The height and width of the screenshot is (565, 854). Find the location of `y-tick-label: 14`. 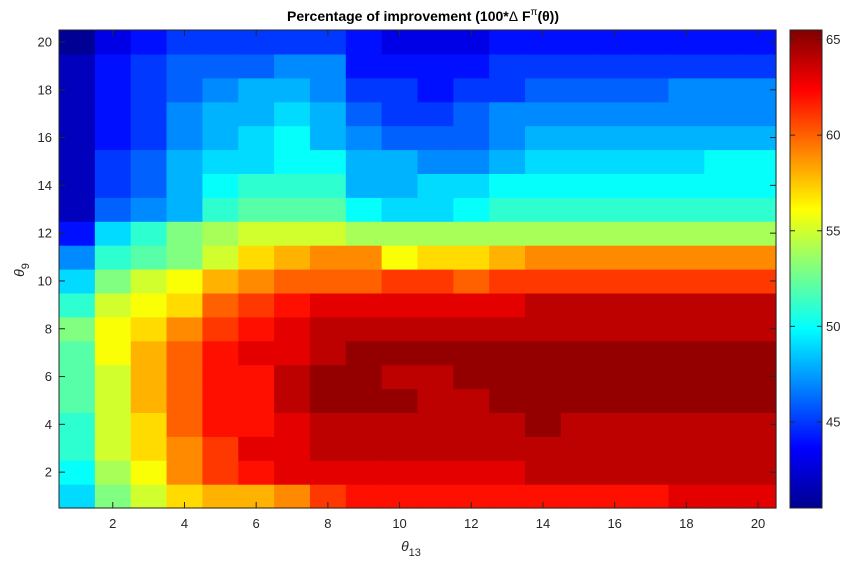

y-tick-label: 14 is located at coordinates (45, 185).